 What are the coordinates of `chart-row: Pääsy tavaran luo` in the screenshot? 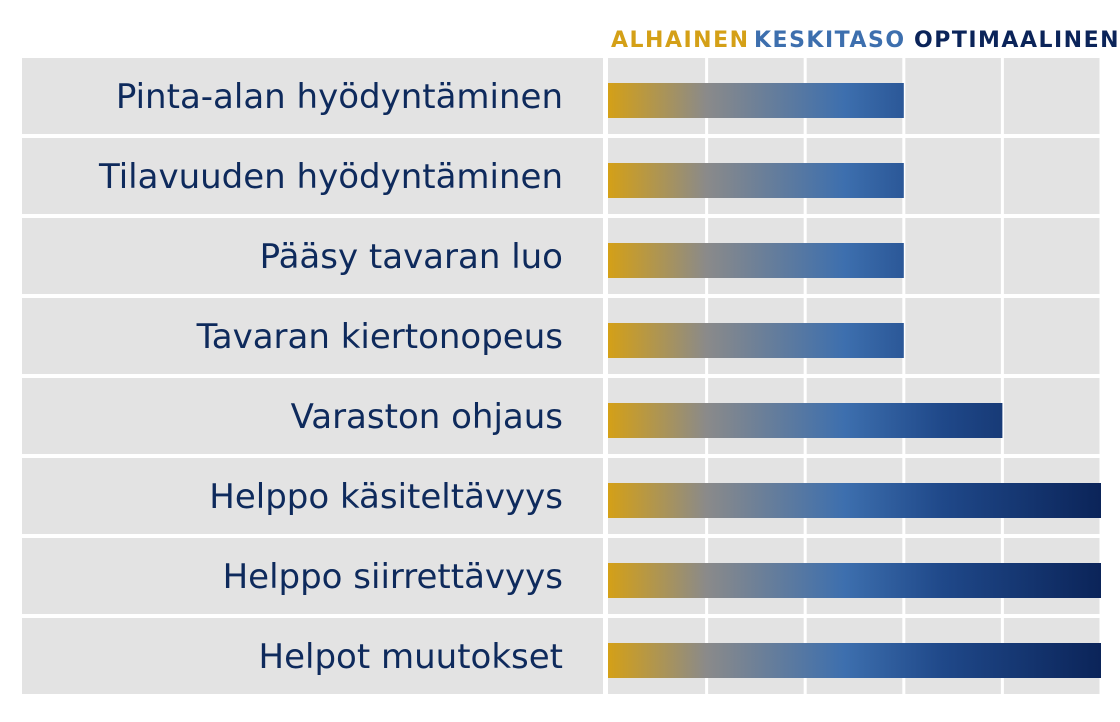 It's located at (561, 256).